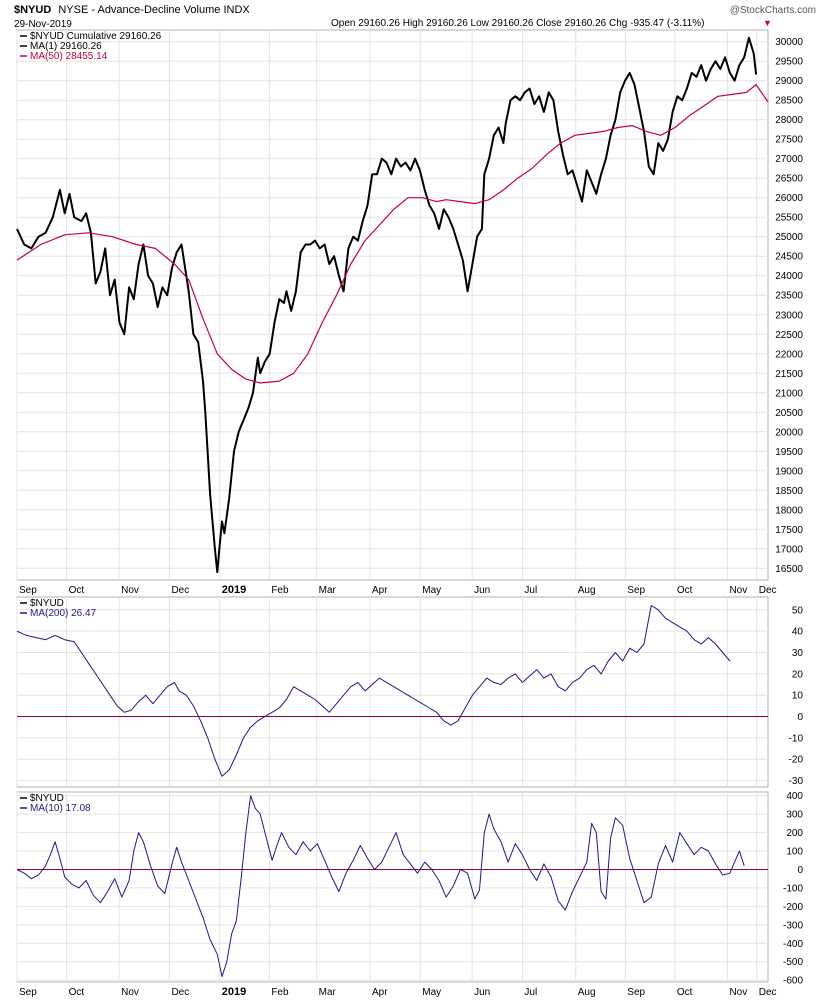  What do you see at coordinates (66, 46) in the screenshot?
I see `main-legend-entry: MA(1) 29160.26` at bounding box center [66, 46].